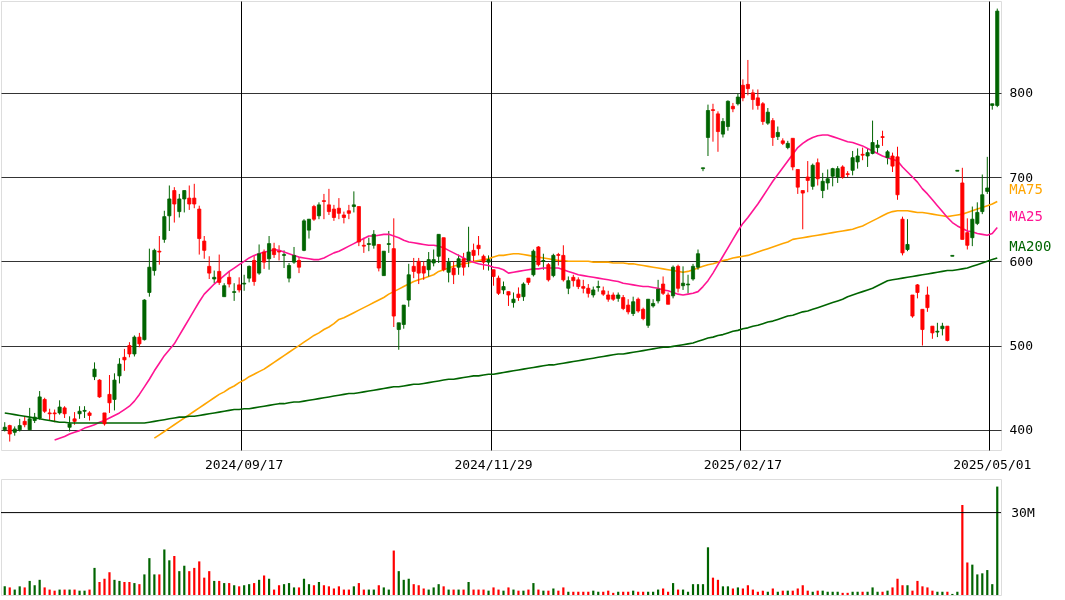  I want to click on y-tick-label: 800, so click(1021, 93).